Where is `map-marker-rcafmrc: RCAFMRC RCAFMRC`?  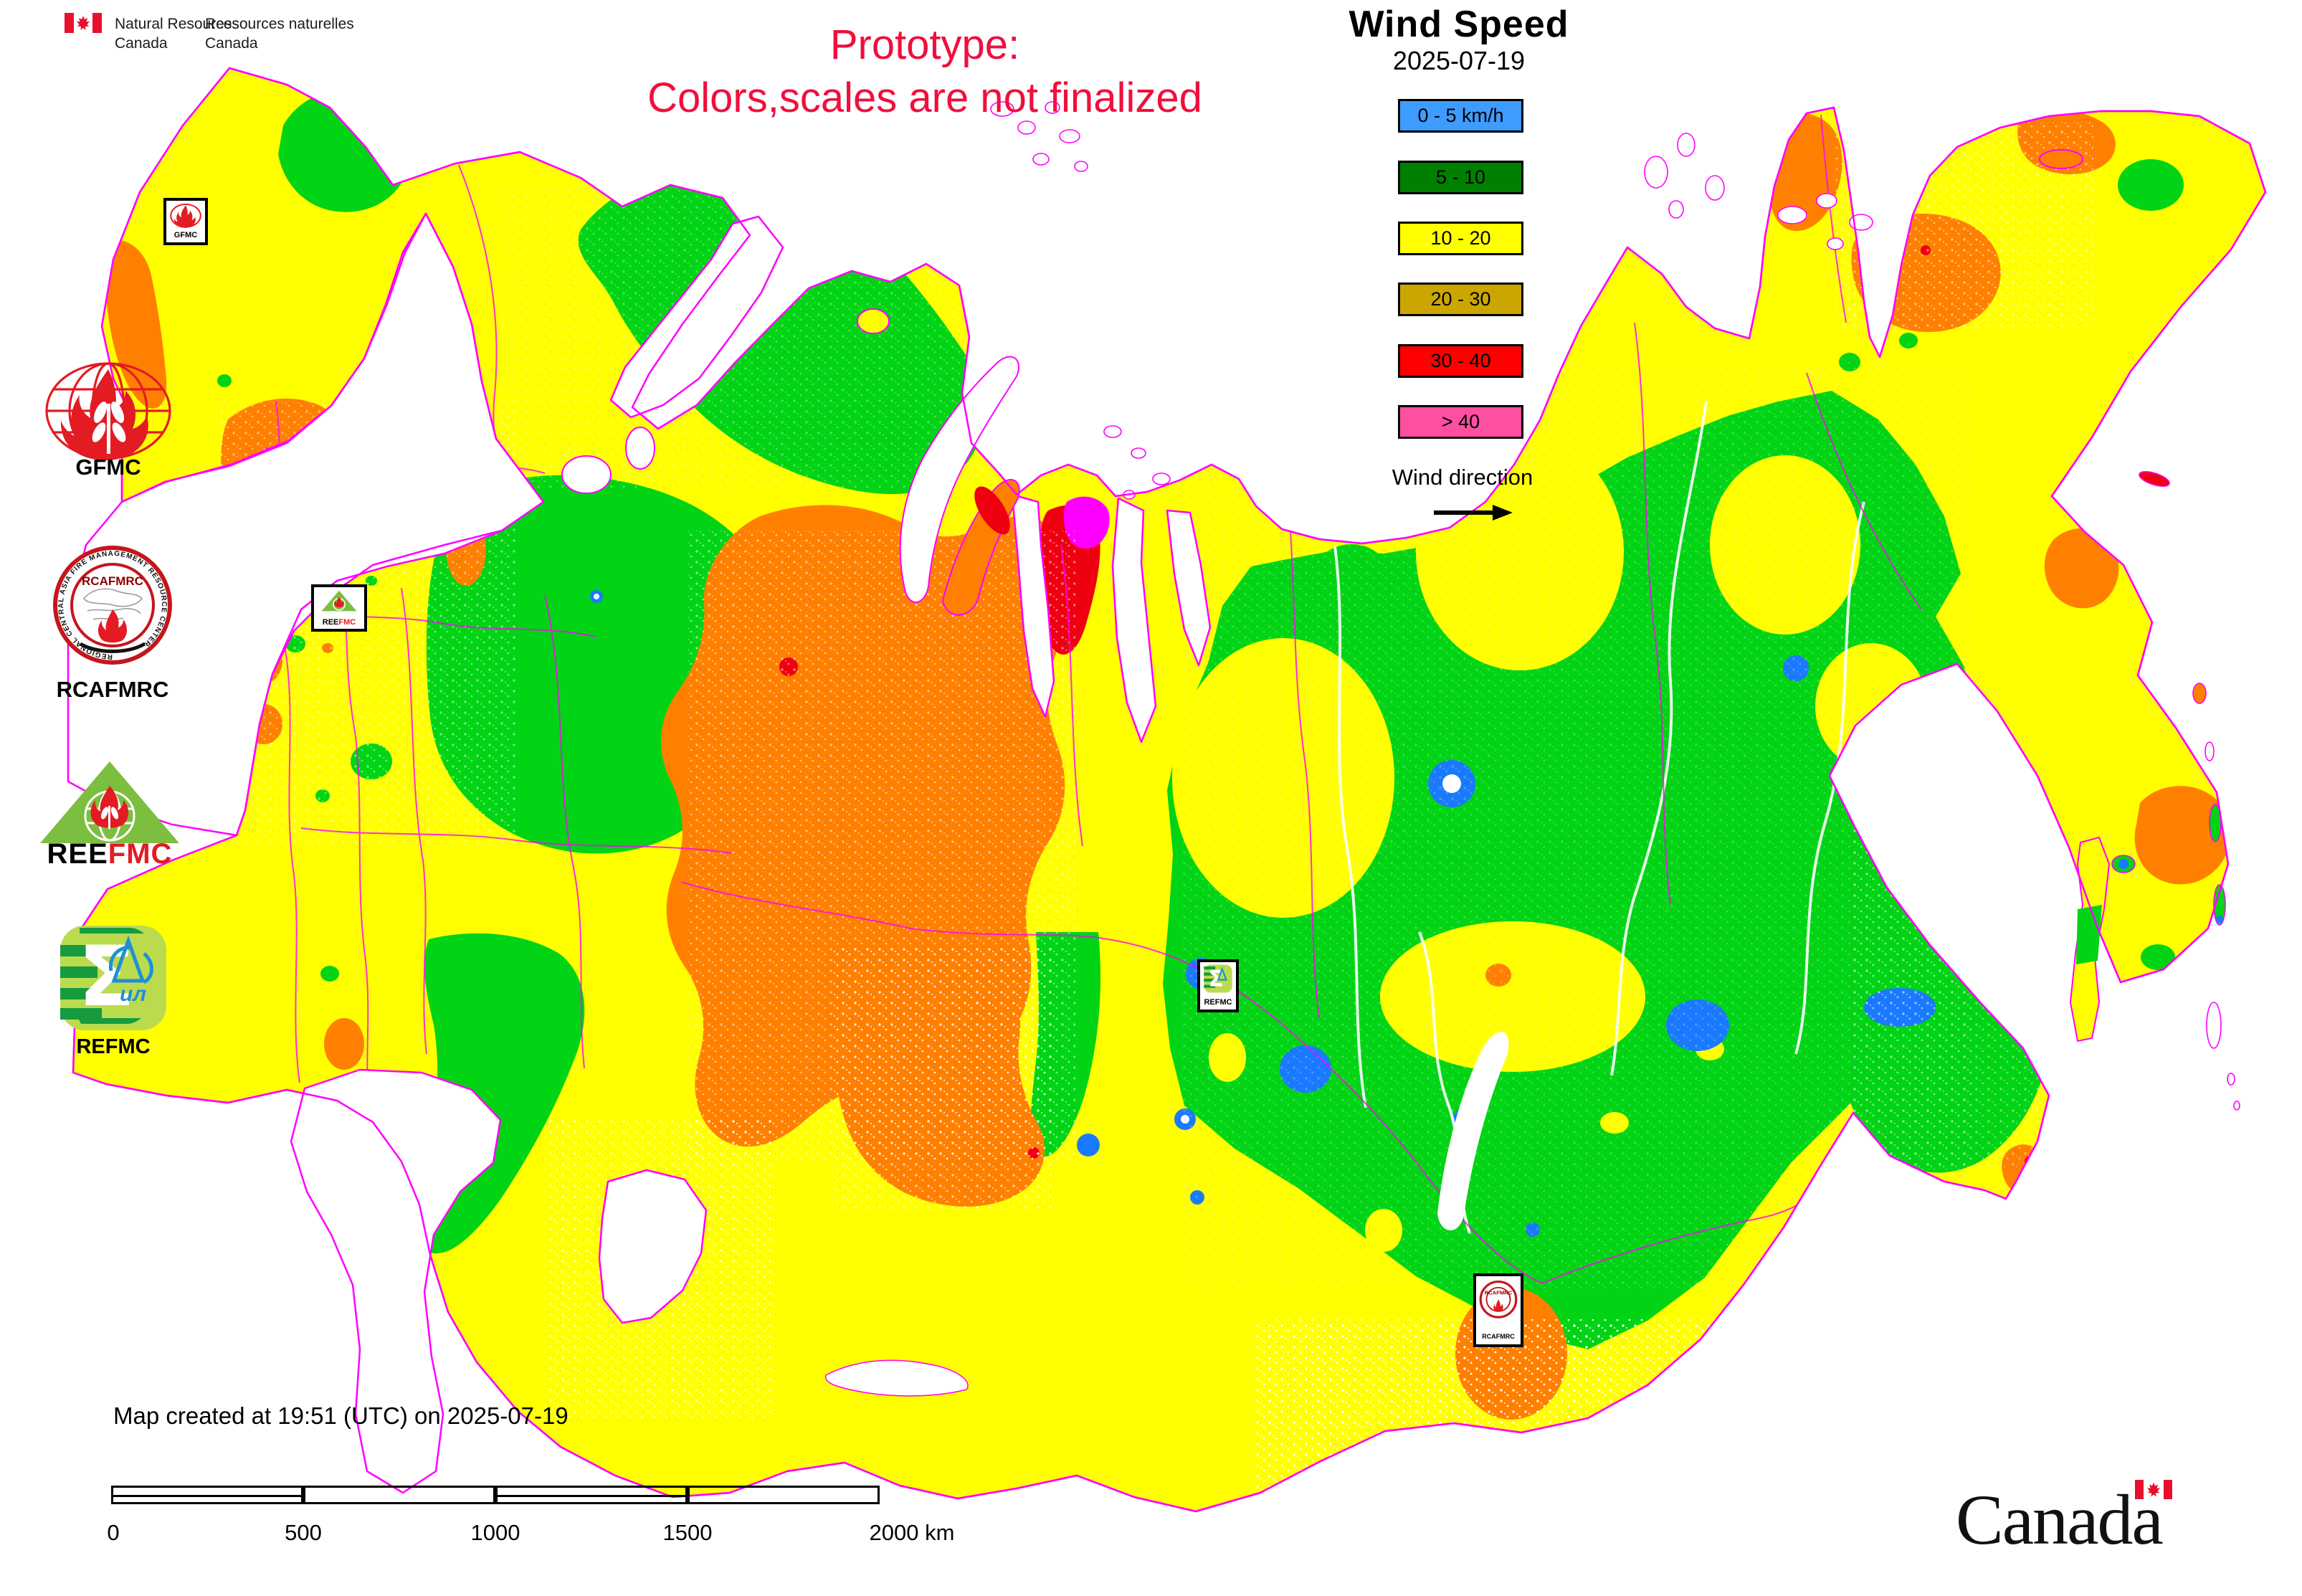
map-marker-rcafmrc: RCAFMRC RCAFMRC is located at coordinates (1498, 1310).